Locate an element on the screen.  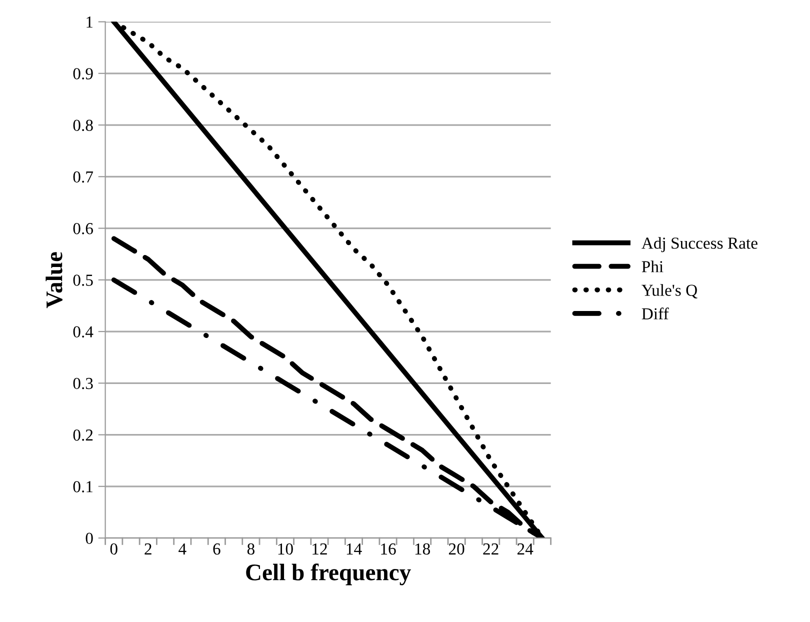
legend-label: Adj Success Rate is located at coordinates (700, 244).